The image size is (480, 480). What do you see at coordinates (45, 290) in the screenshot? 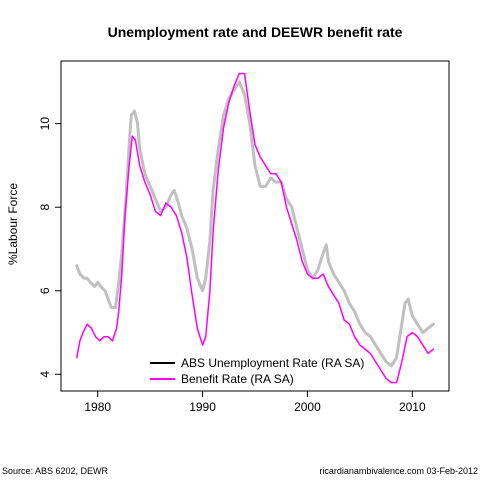
I see `y-tick-label: 6` at bounding box center [45, 290].